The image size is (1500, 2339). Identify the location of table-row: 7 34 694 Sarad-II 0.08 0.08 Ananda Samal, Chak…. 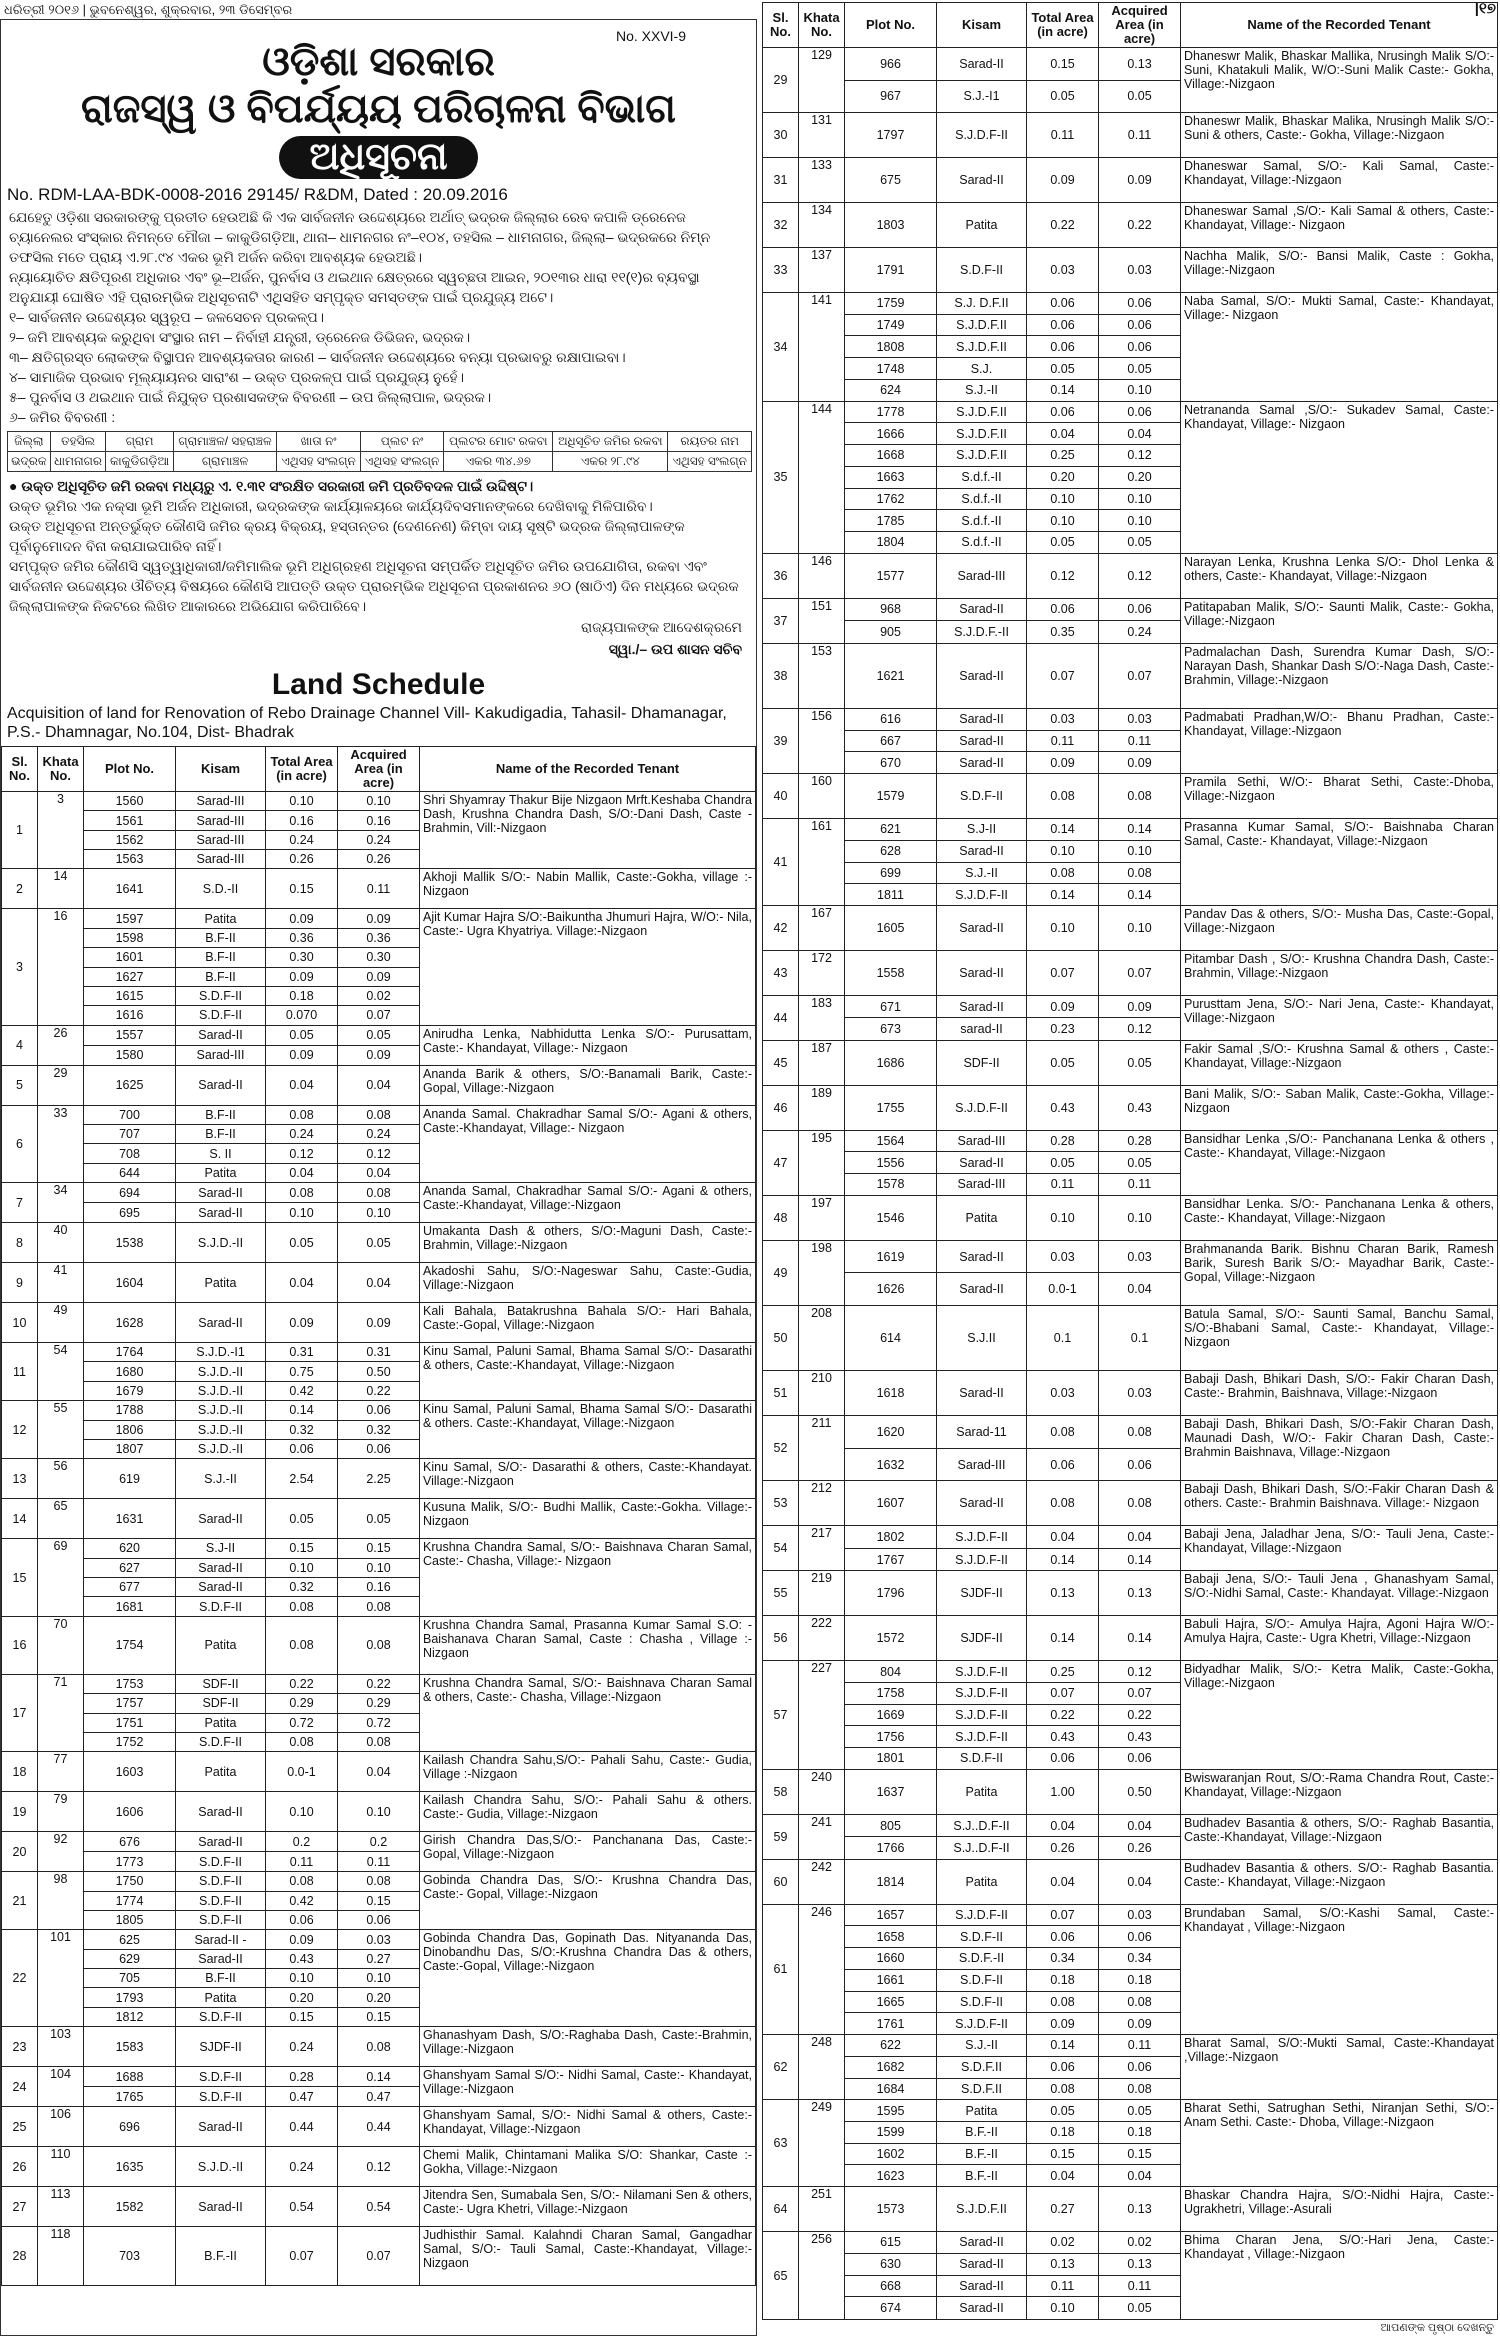
(378, 1203).